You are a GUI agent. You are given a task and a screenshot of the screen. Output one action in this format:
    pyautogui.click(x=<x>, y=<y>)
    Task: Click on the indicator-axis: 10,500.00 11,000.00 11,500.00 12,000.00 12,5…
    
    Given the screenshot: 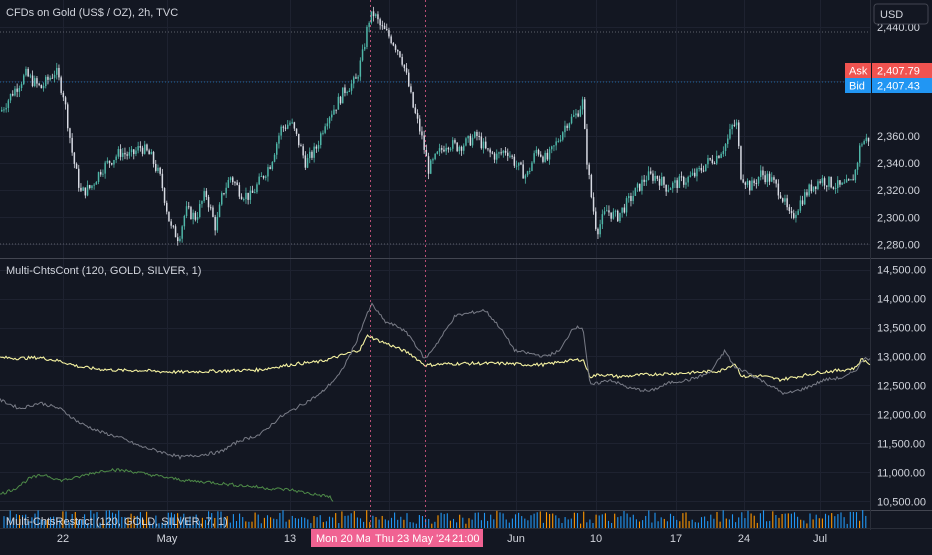 What is the action you would take?
    pyautogui.click(x=901, y=387)
    